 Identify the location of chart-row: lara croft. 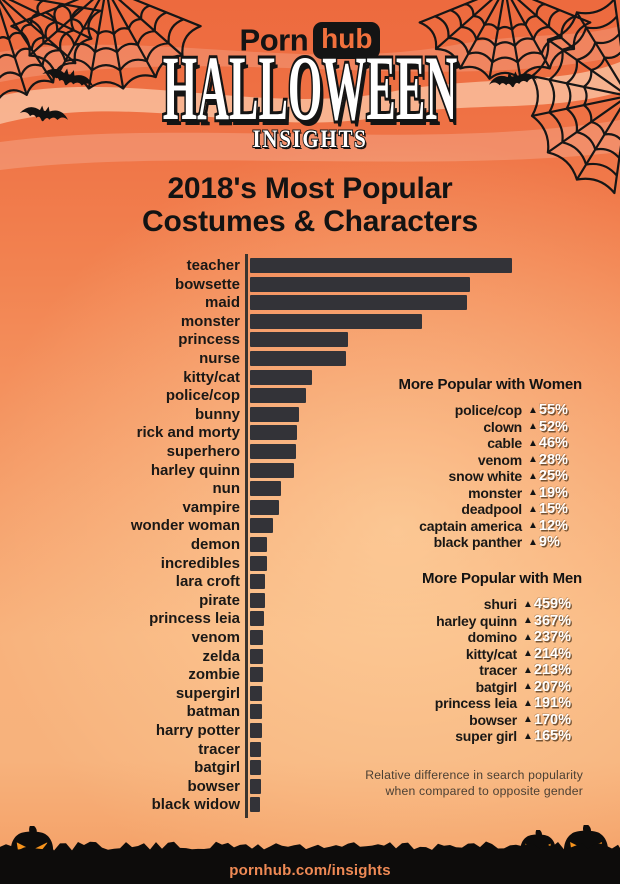
(310, 581).